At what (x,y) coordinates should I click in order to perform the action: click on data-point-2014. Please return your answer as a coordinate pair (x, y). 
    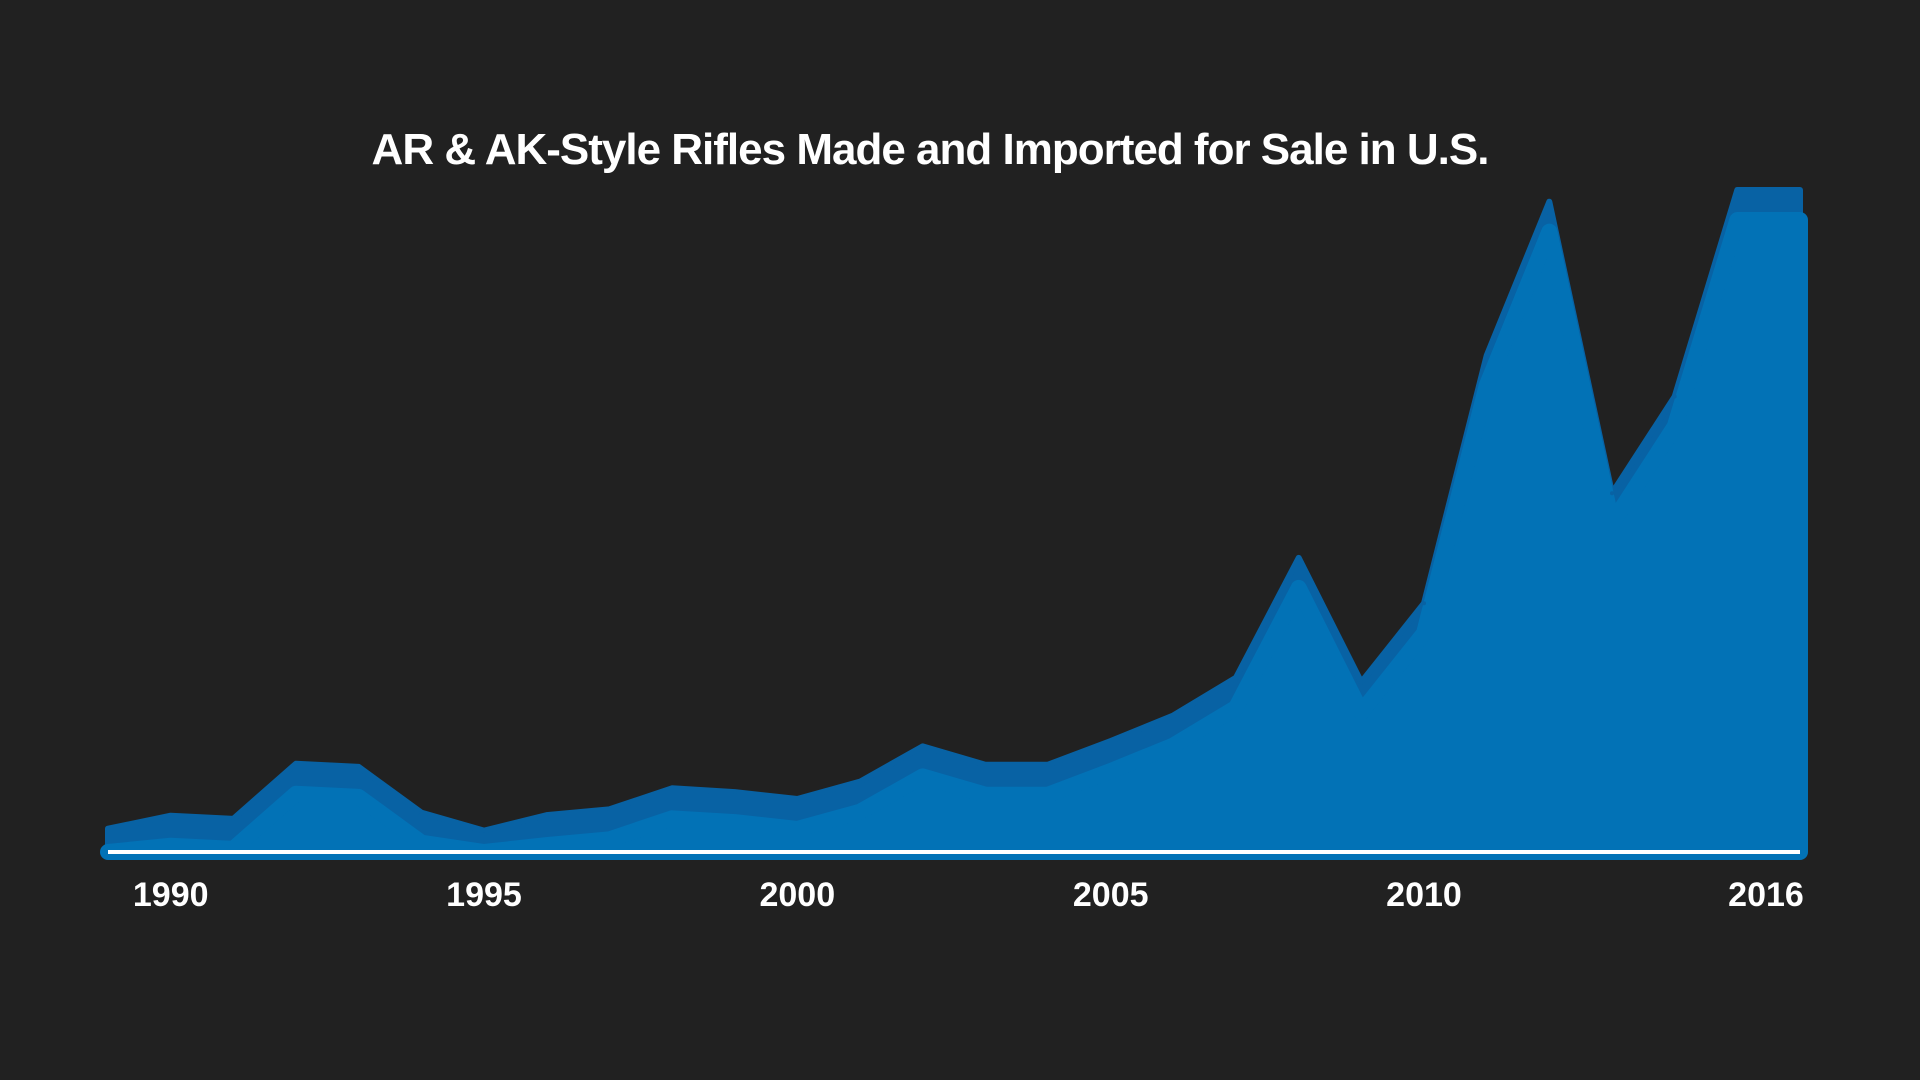
    Looking at the image, I should click on (1674, 396).